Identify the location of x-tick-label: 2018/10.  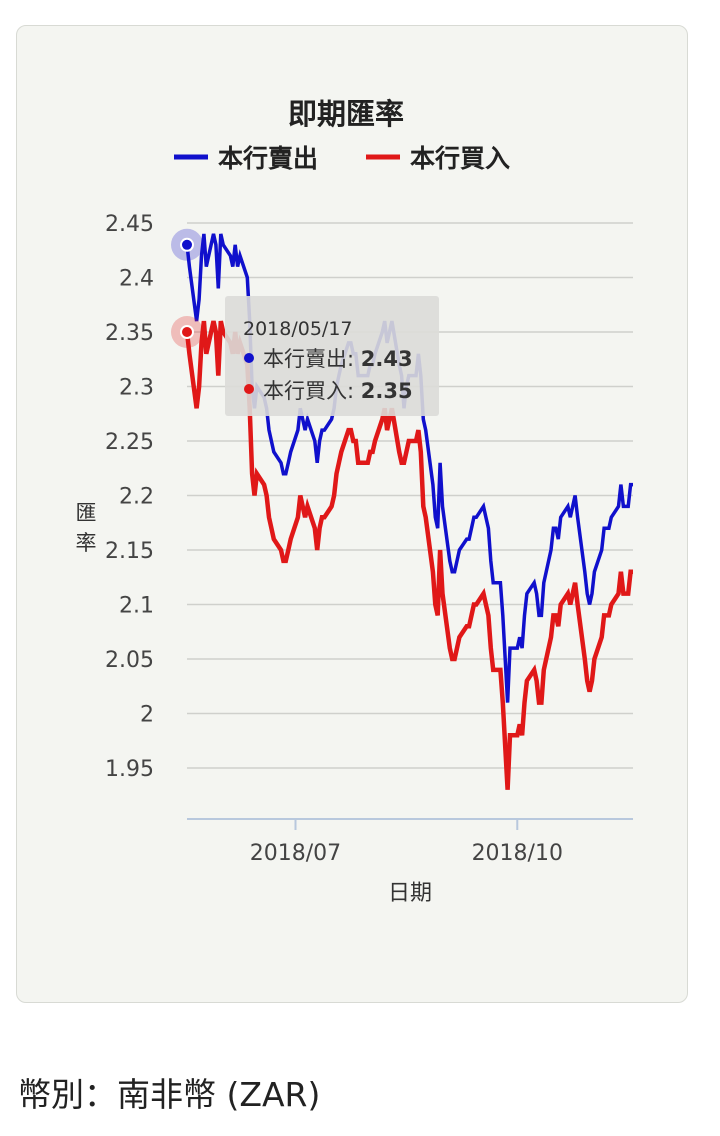
(517, 853).